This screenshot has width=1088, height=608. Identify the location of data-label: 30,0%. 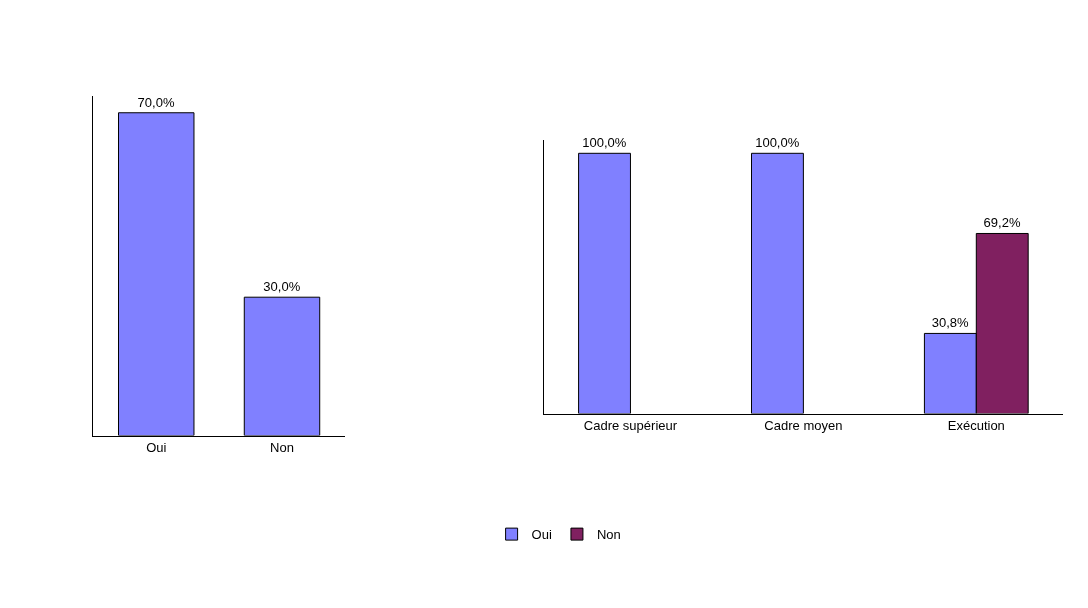
(282, 287).